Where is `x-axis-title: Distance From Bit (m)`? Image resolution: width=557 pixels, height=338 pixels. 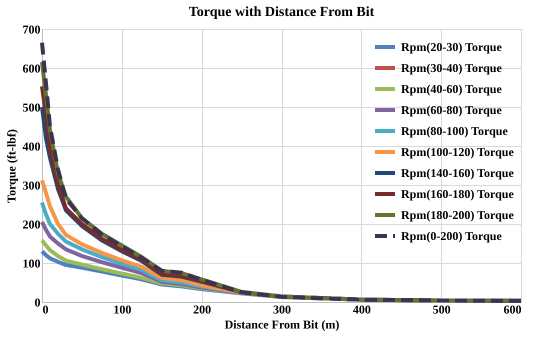 x-axis-title: Distance From Bit (m) is located at coordinates (282, 325).